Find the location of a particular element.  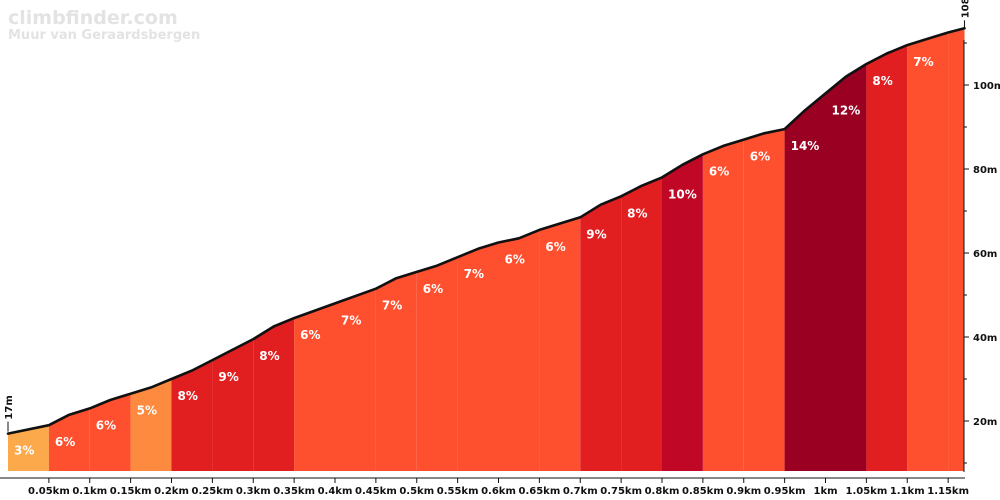

x-tick-label: 0.85km is located at coordinates (703, 491).